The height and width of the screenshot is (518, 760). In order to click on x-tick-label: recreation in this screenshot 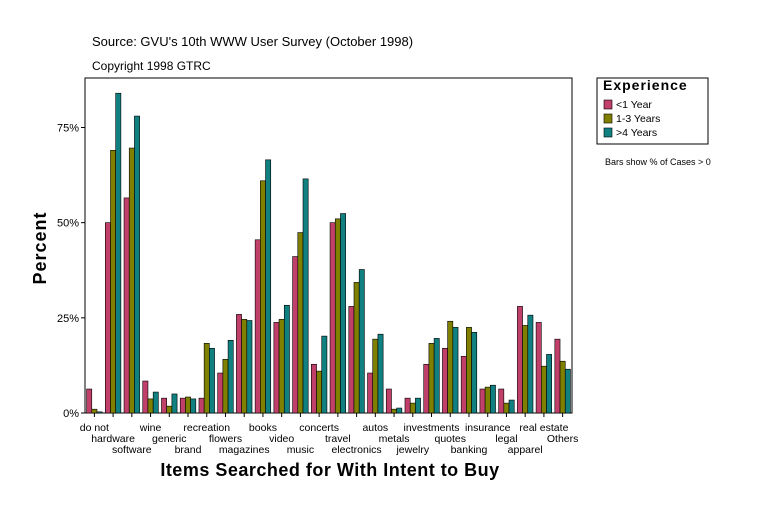, I will do `click(206, 428)`.